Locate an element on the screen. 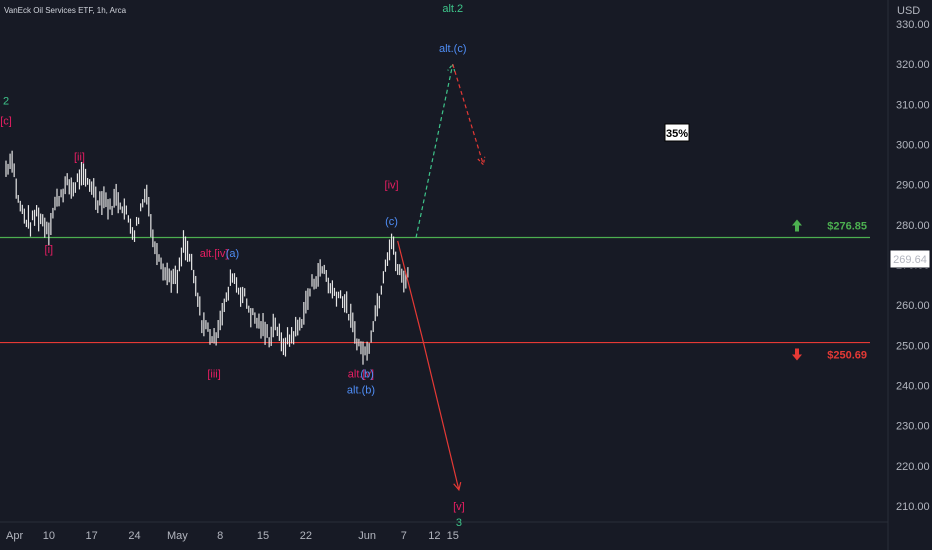  y-tick-label: 320.00 is located at coordinates (913, 65).